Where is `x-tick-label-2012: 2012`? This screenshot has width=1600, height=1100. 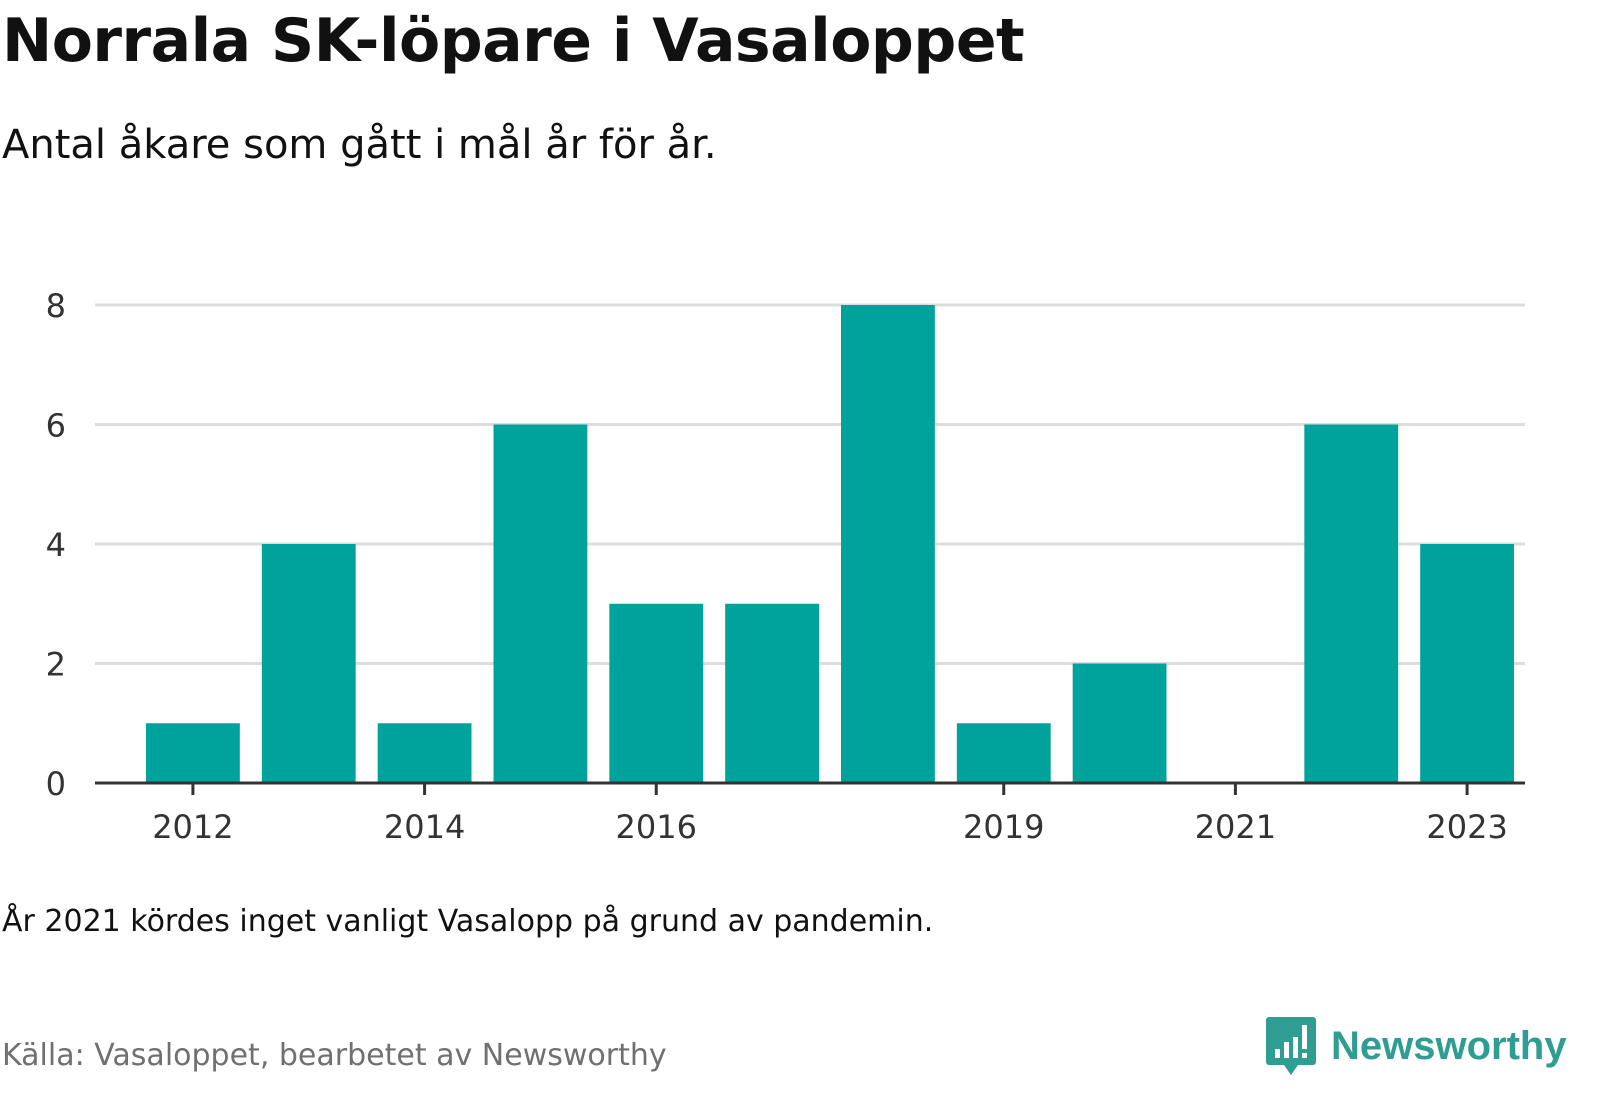 x-tick-label-2012: 2012 is located at coordinates (192, 827).